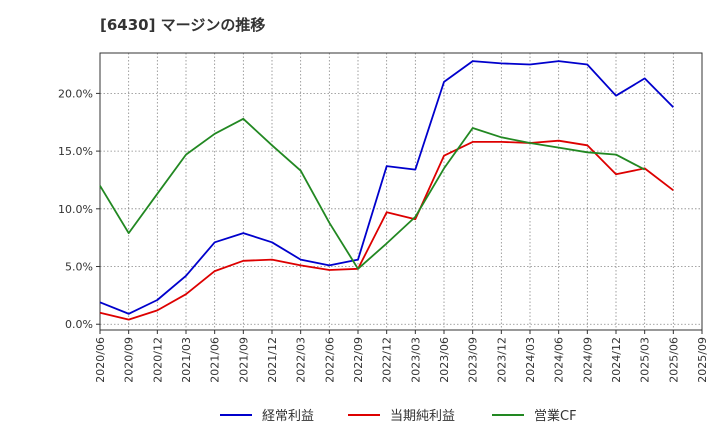 The width and height of the screenshot is (720, 440). Describe the element at coordinates (75, 151) in the screenshot. I see `y-tick-label: 15.0%` at that location.